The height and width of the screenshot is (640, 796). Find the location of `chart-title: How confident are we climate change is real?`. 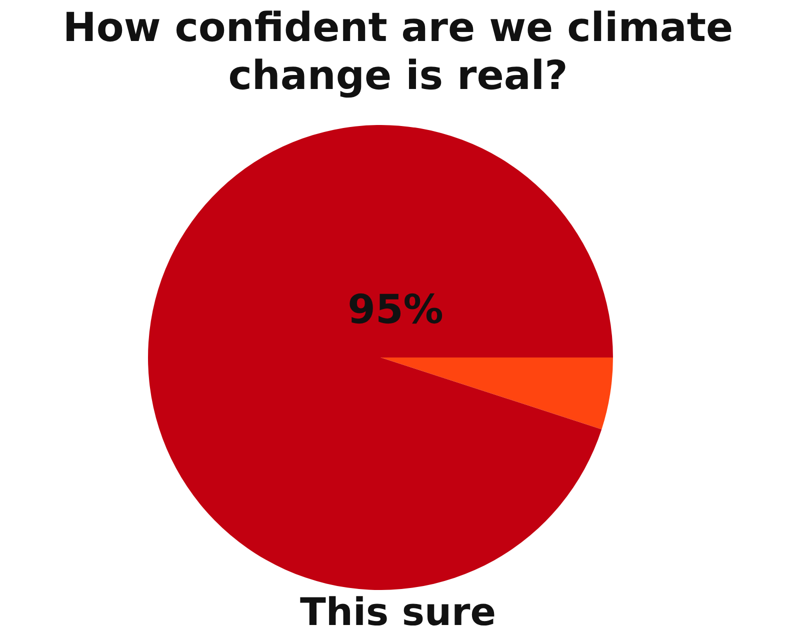

chart-title: How confident are we climate change is real? is located at coordinates (398, 52).